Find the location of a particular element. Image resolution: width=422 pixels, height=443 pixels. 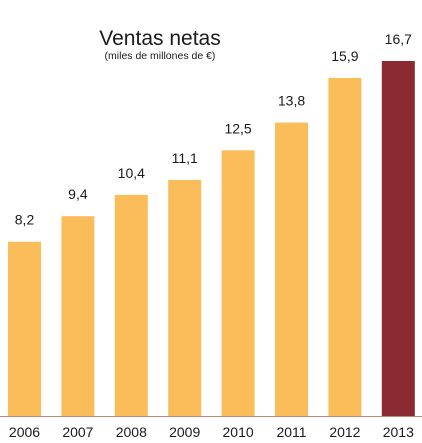

tick-label-2011: 2011 is located at coordinates (291, 432).